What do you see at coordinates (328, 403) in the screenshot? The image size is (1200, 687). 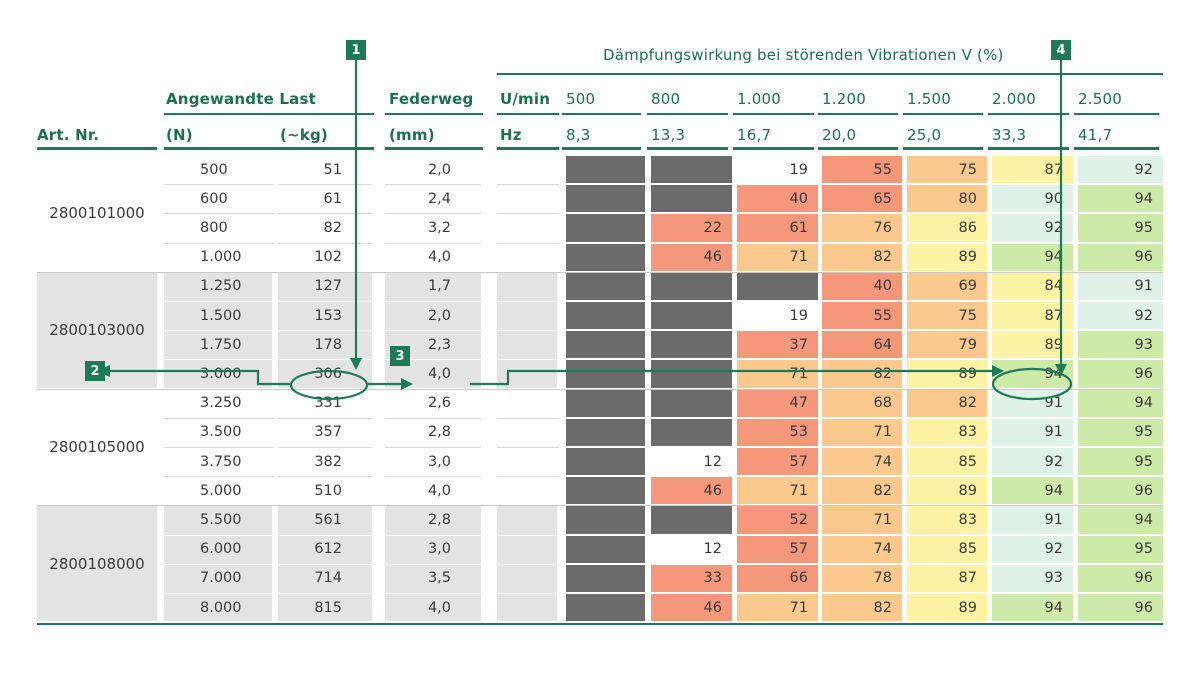 I see `load-kg: 331` at bounding box center [328, 403].